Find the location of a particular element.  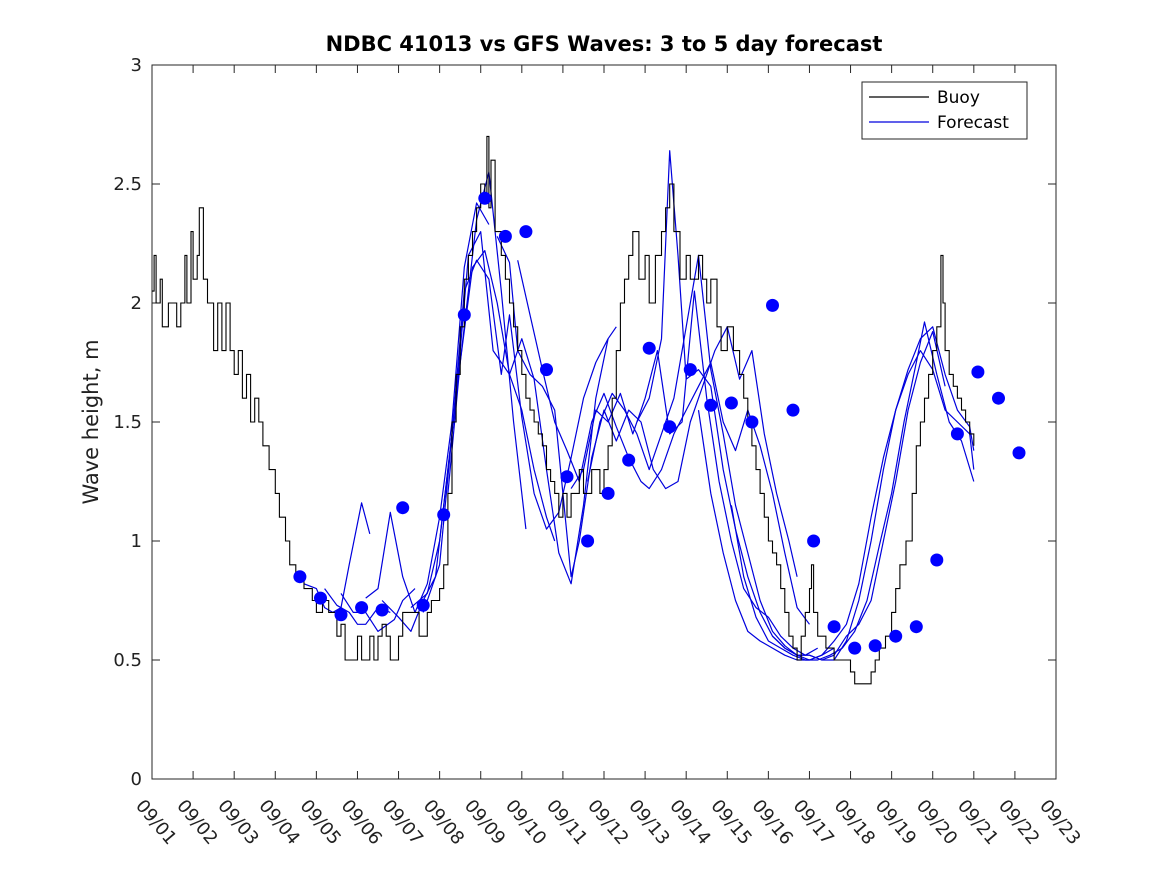

legend-box is located at coordinates (944, 110).